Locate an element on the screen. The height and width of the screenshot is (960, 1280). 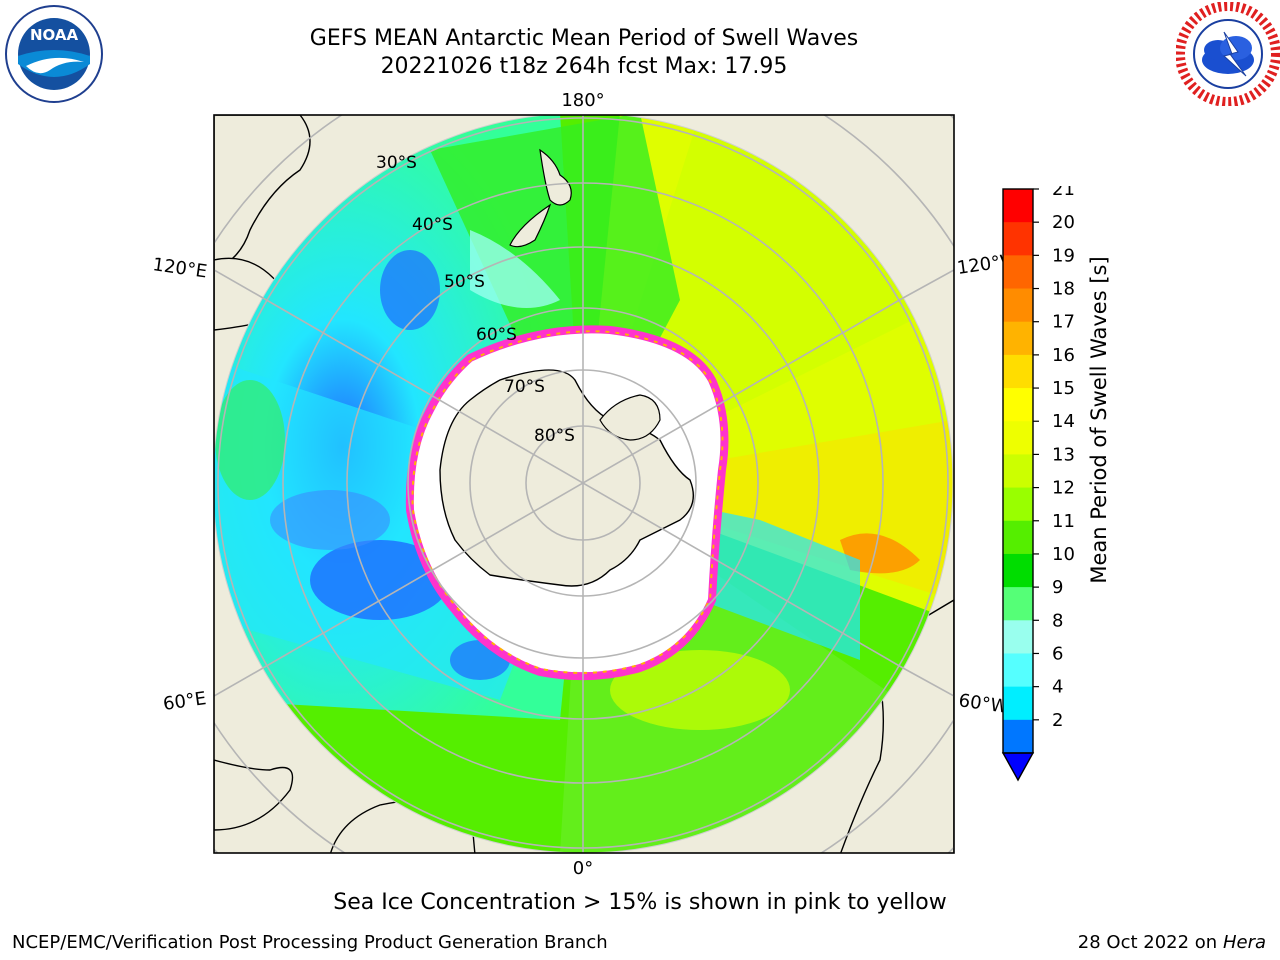
national-weather-service-logo-icon is located at coordinates (1228, 54).